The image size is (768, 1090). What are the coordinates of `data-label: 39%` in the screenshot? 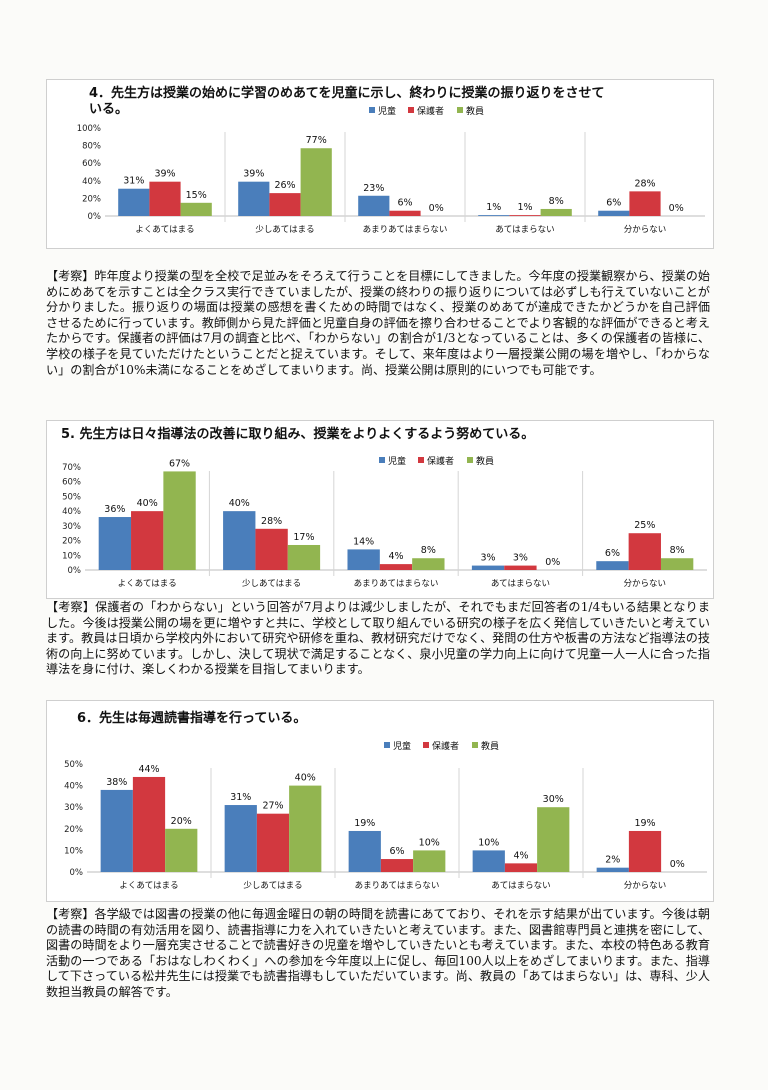 It's located at (164, 174).